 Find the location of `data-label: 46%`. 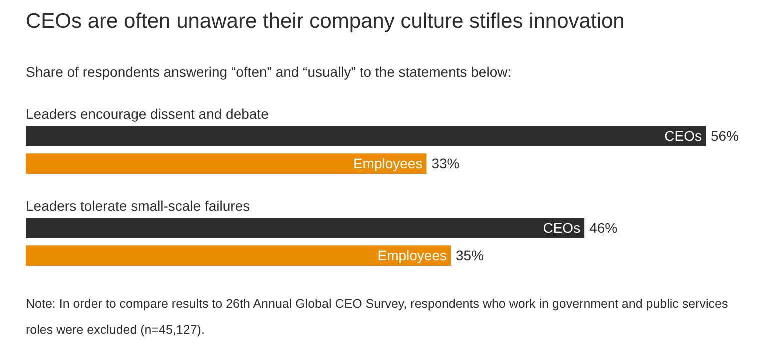

data-label: 46% is located at coordinates (604, 228).